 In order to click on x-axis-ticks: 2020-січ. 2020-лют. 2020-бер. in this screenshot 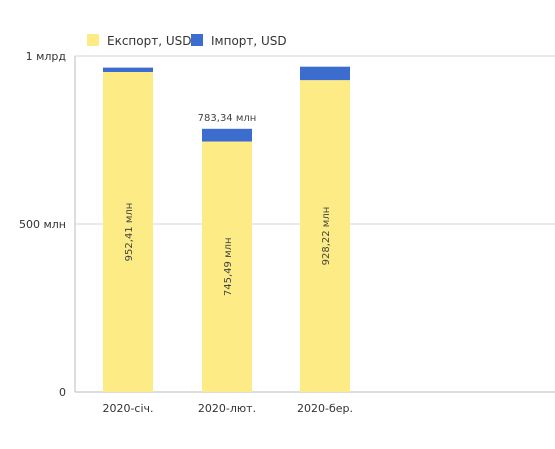, I will do `click(227, 408)`.